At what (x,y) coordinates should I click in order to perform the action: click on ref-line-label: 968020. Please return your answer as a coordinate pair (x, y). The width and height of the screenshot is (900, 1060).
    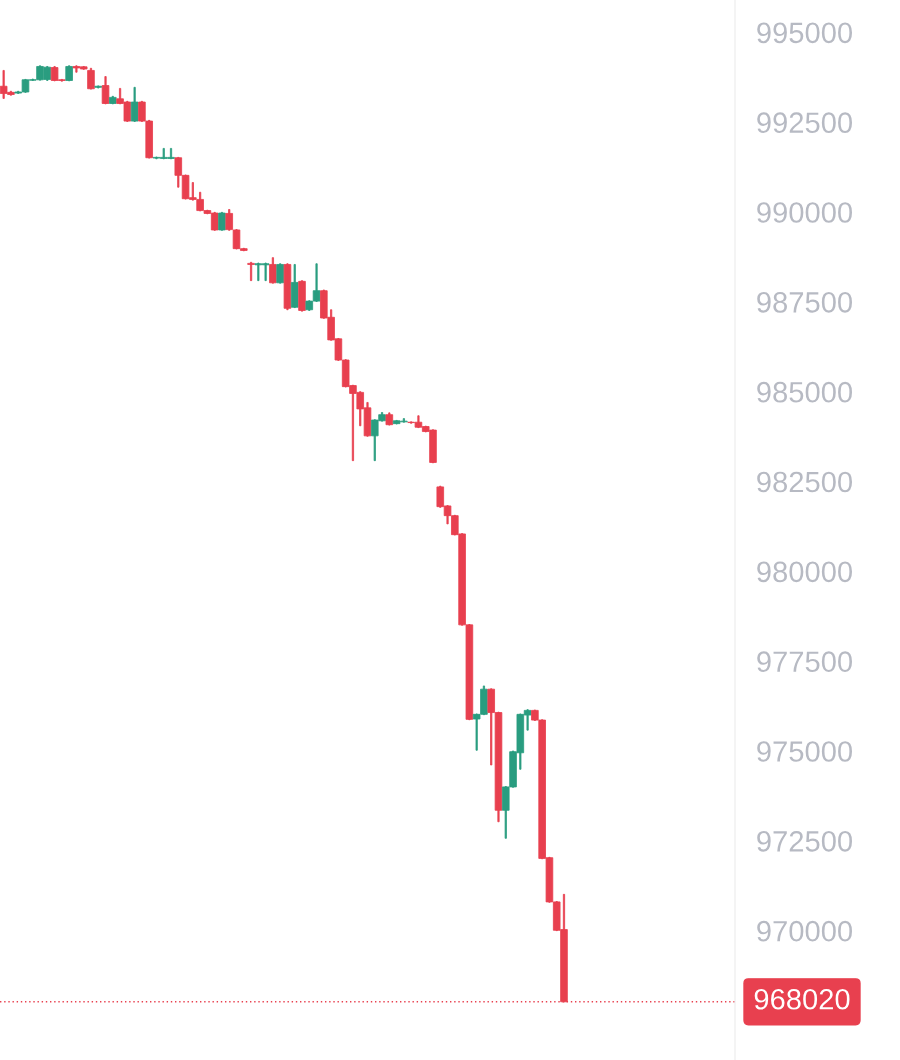
    Looking at the image, I should click on (802, 999).